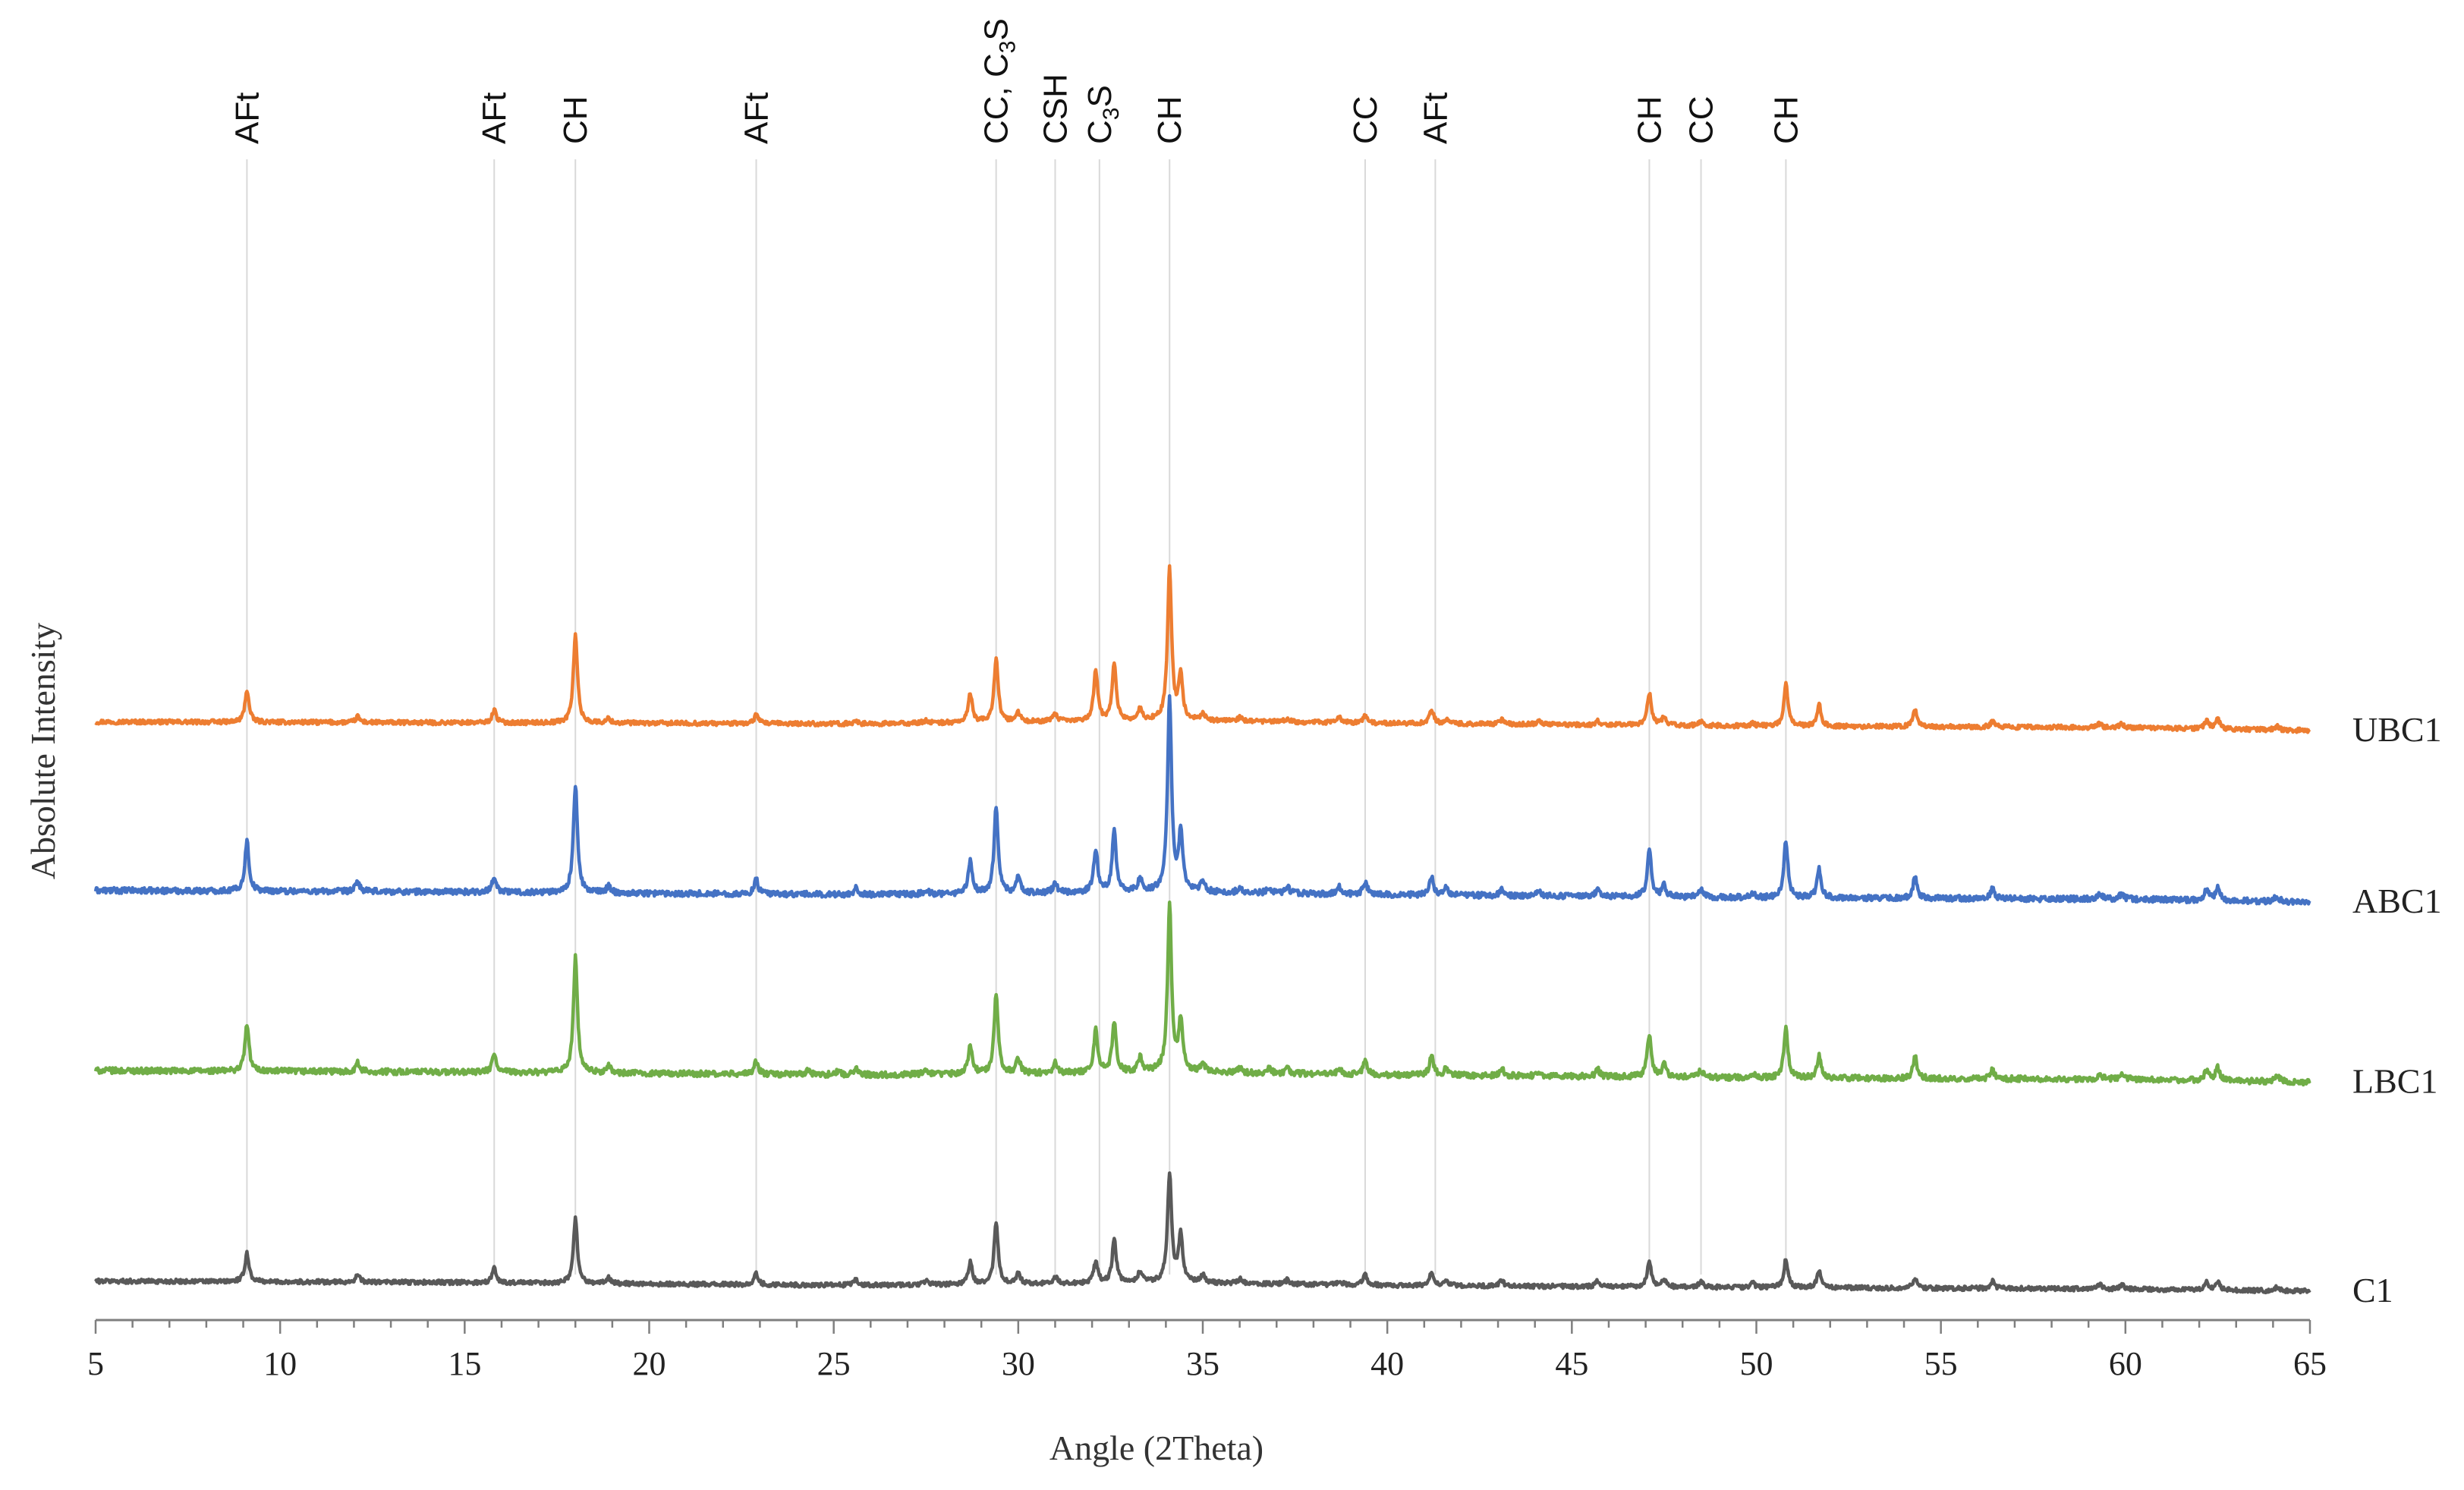  What do you see at coordinates (1055, 109) in the screenshot?
I see `phase-label-5: CSH` at bounding box center [1055, 109].